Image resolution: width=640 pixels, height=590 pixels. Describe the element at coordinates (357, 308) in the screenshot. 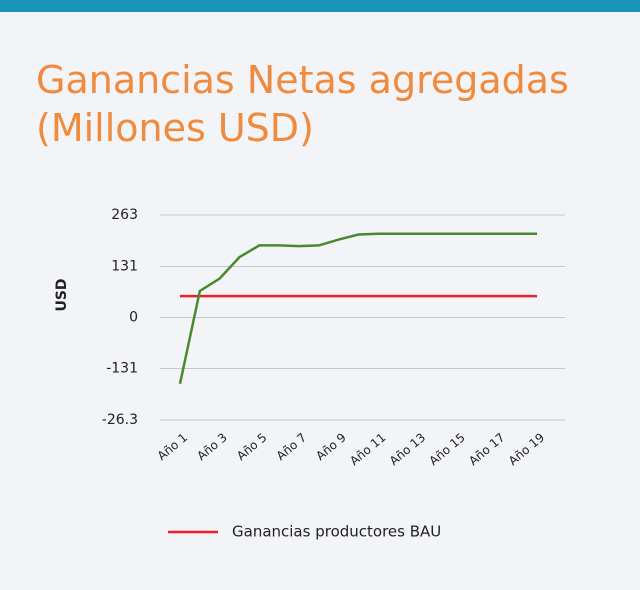

I see `line` at that location.